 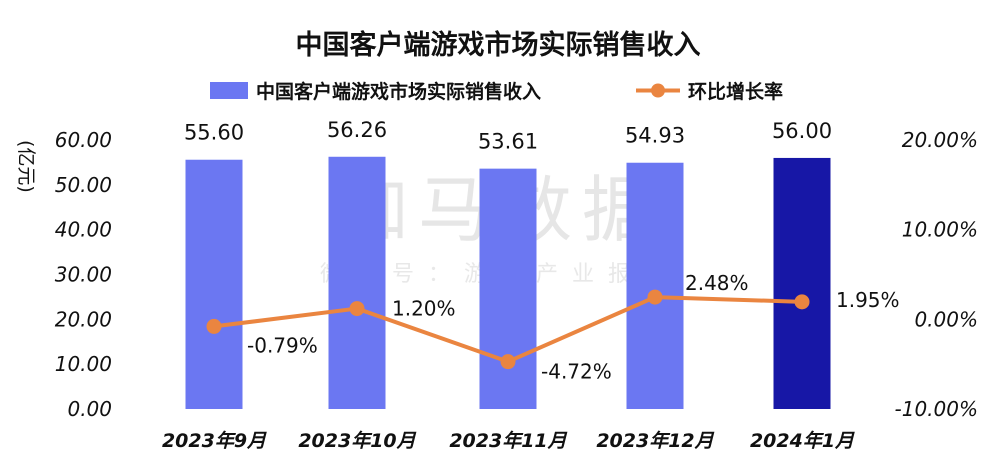 I want to click on legend: 中国客户端游戏市场实际销售收入 环比增长率, so click(x=496, y=91).